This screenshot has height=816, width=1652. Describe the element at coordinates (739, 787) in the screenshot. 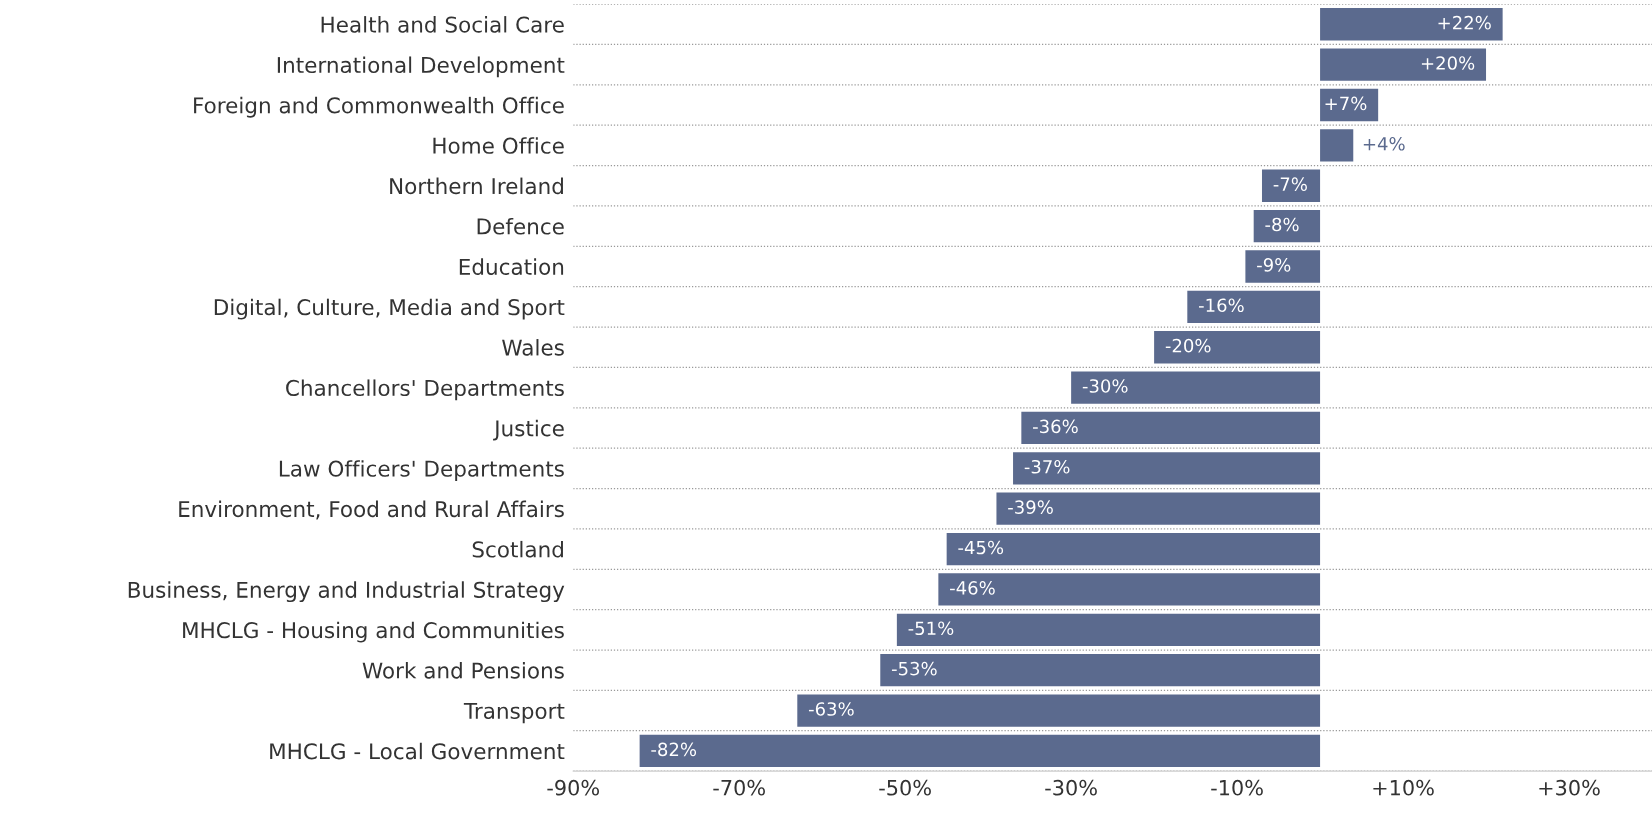

I see `x-tick-label: -70%` at that location.